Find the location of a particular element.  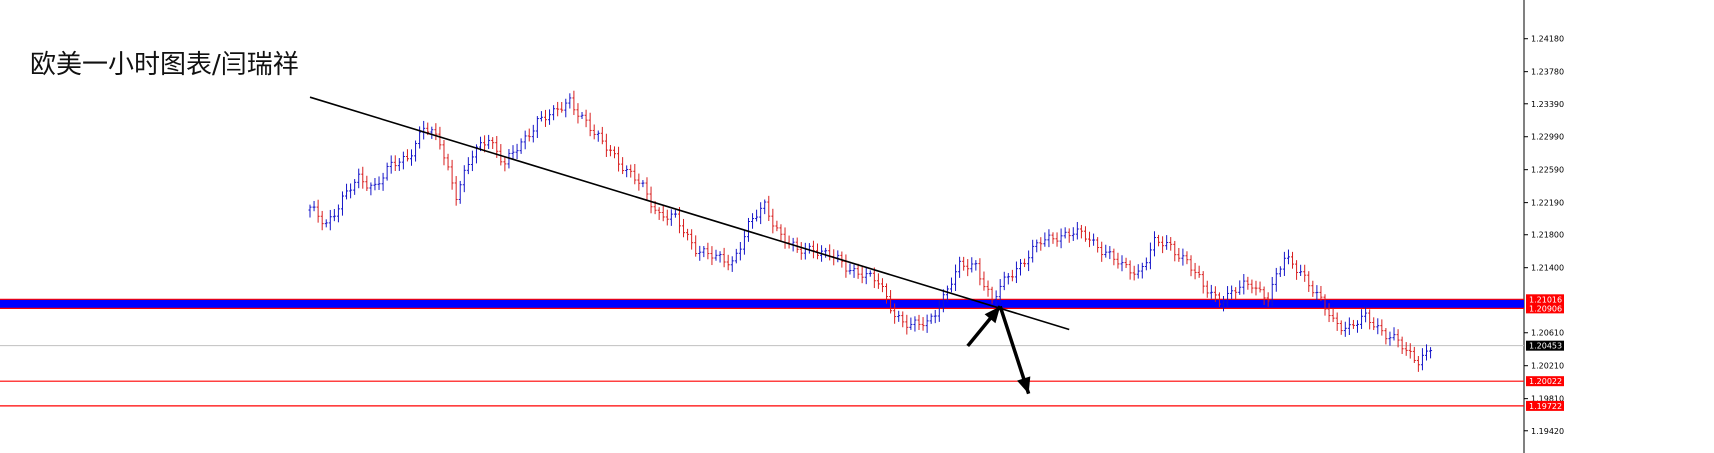

level-badge-label: 1.20022 is located at coordinates (1545, 381).